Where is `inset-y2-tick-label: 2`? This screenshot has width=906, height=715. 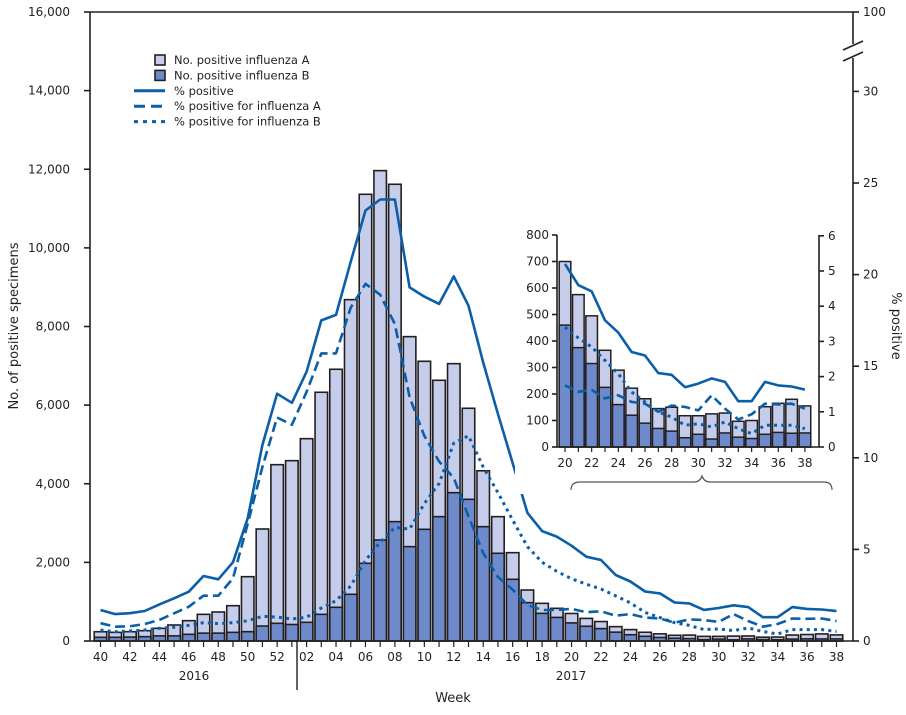
inset-y2-tick-label: 2 is located at coordinates (832, 377).